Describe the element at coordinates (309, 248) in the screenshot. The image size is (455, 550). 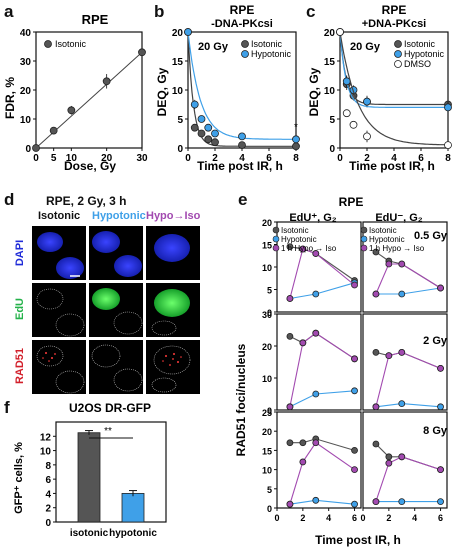
I see `panel-e-legend-hi: 1 h Hypo → Iso` at that location.